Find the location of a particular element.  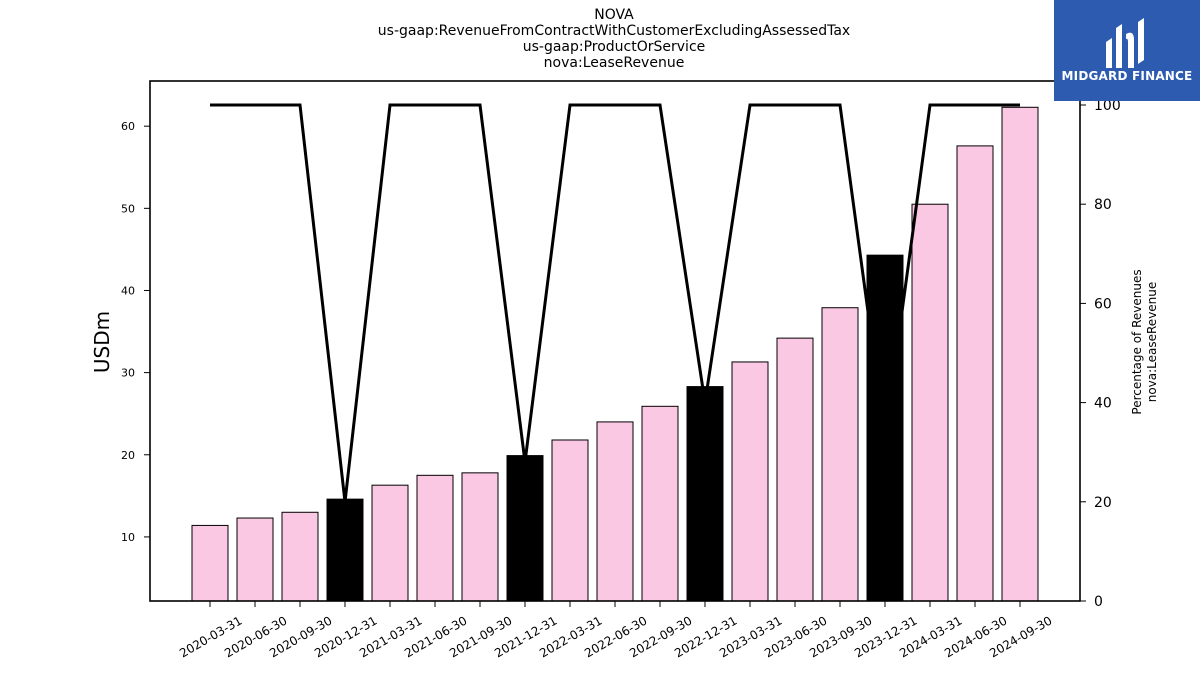

left-axis: 10 20 30 40 50 60 is located at coordinates (135, 332).